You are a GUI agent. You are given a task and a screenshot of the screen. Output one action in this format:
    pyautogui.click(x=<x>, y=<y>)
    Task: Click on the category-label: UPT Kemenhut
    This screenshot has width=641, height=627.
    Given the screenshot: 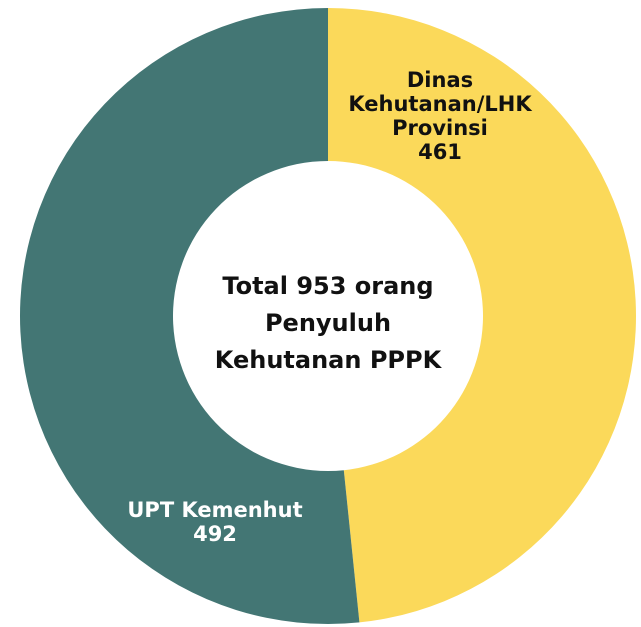 What is the action you would take?
    pyautogui.click(x=215, y=510)
    